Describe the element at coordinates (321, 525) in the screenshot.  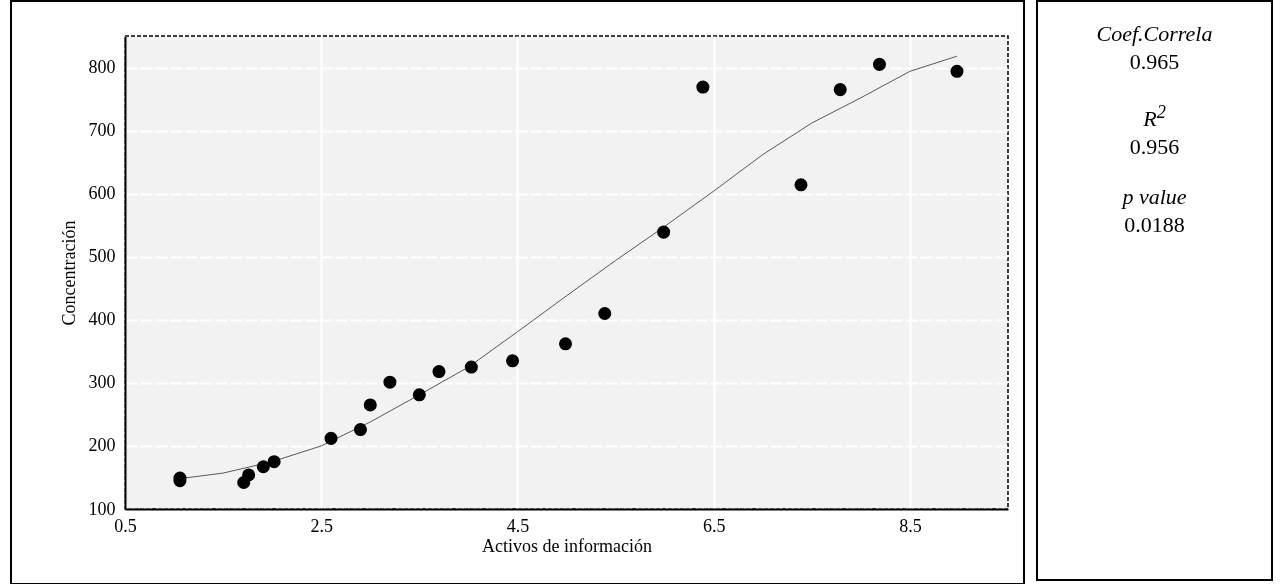
I see `x-tick-label: 2.5` at that location.